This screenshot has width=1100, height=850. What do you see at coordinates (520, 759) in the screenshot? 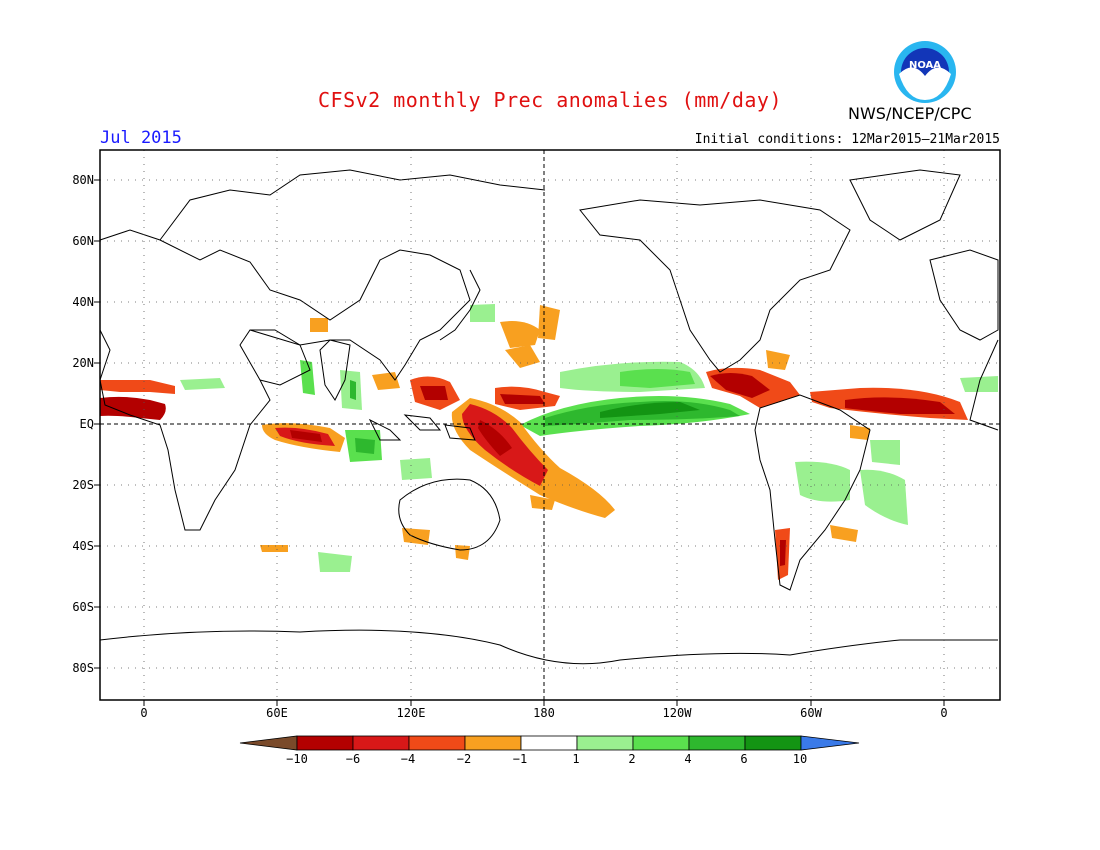
I see `colorbar-label: −1` at bounding box center [520, 759].